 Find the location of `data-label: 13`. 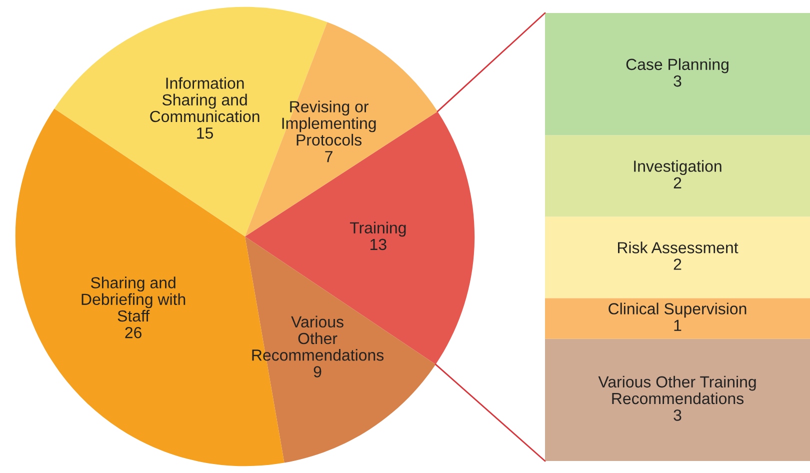

data-label: 13 is located at coordinates (378, 244).